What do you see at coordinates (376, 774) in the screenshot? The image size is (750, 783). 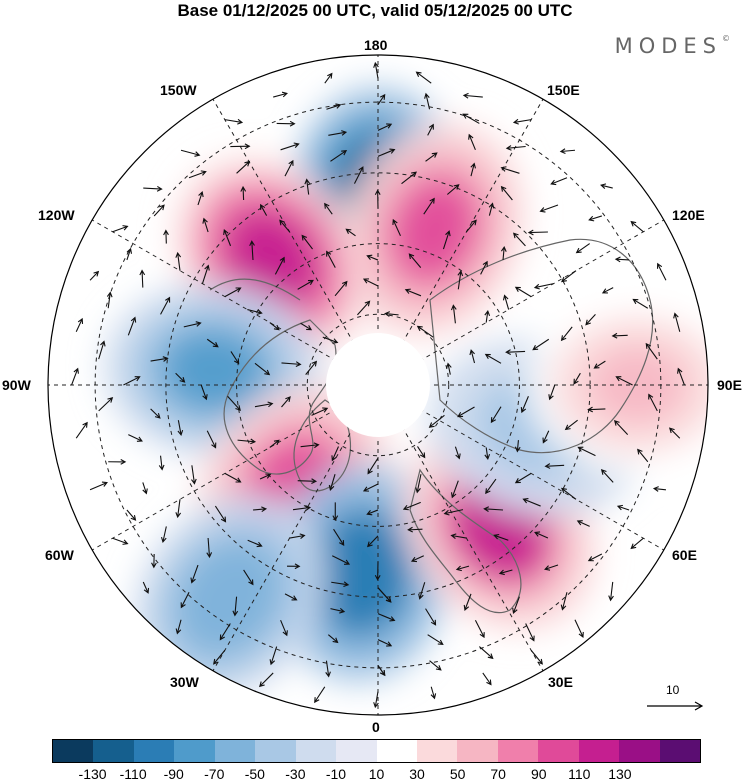 I see `colorbar-tick-label: 10` at bounding box center [376, 774].